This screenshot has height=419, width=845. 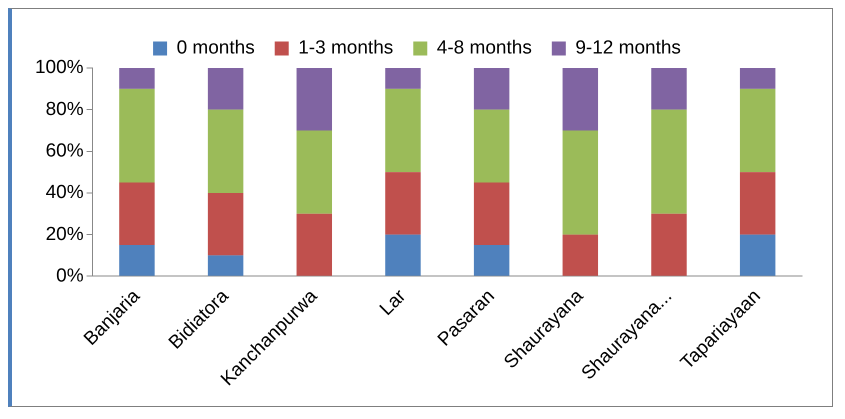 What do you see at coordinates (393, 302) in the screenshot?
I see `x-tick-label: Lar` at bounding box center [393, 302].